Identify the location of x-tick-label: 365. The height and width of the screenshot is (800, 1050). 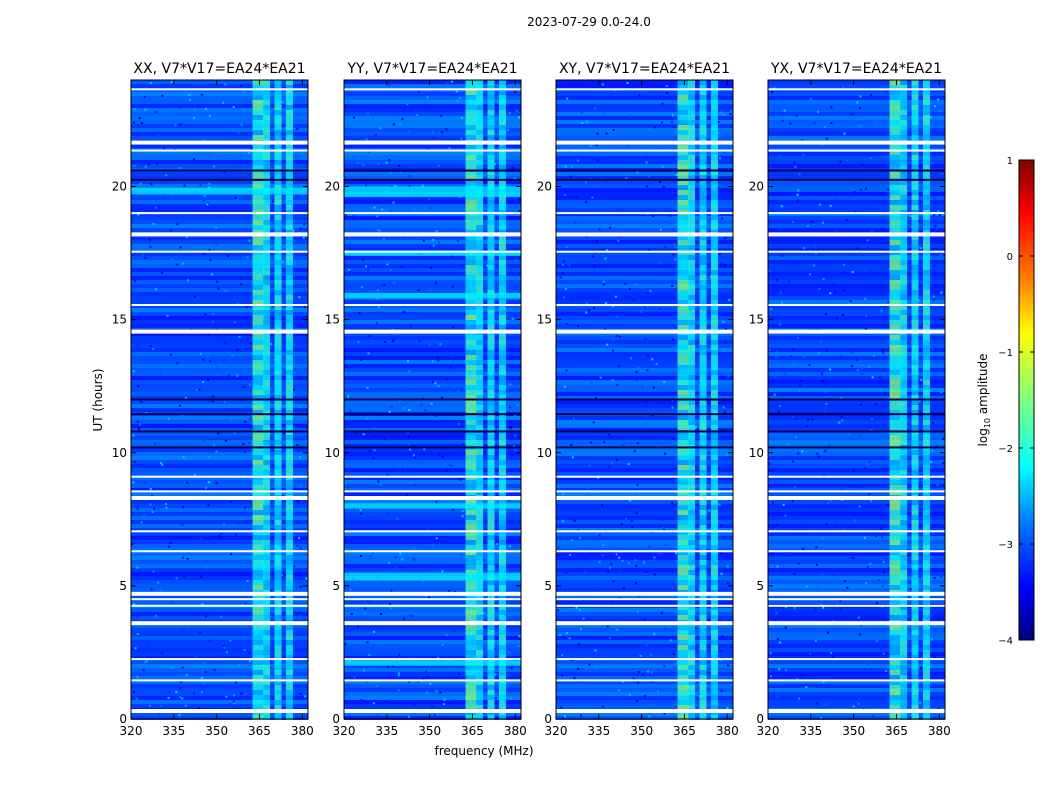
(896, 731).